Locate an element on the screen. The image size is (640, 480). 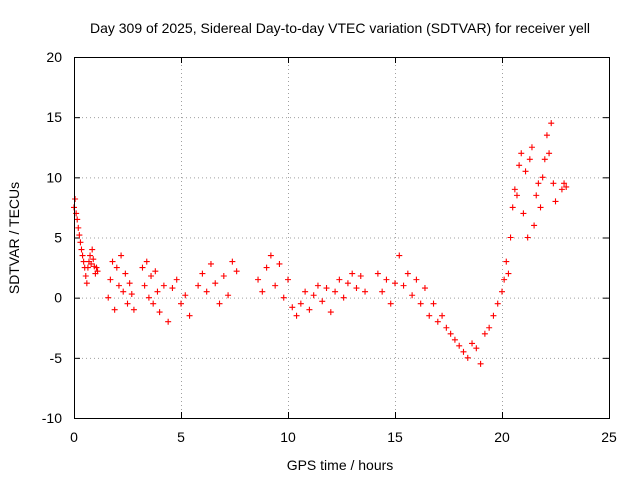
y-tick-label: 10 is located at coordinates (54, 177).